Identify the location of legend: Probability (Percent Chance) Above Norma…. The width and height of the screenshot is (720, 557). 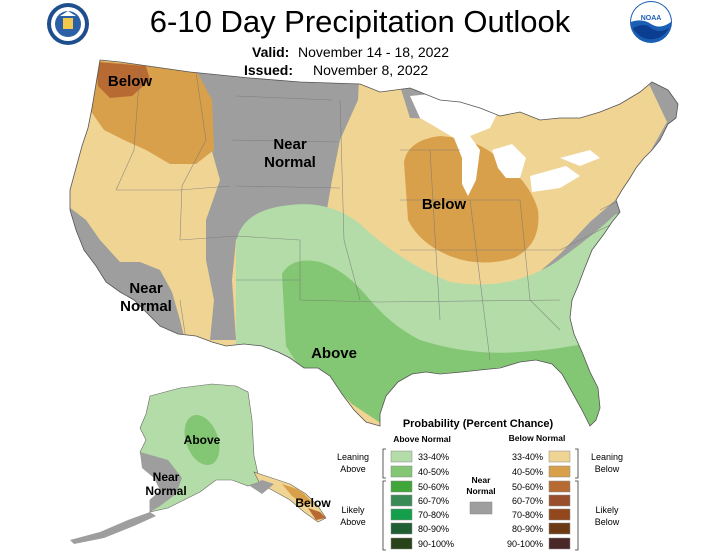
(480, 484).